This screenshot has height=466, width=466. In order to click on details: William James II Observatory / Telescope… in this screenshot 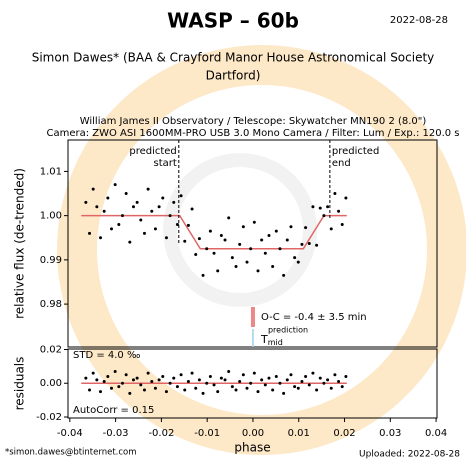, I will do `click(253, 121)`.